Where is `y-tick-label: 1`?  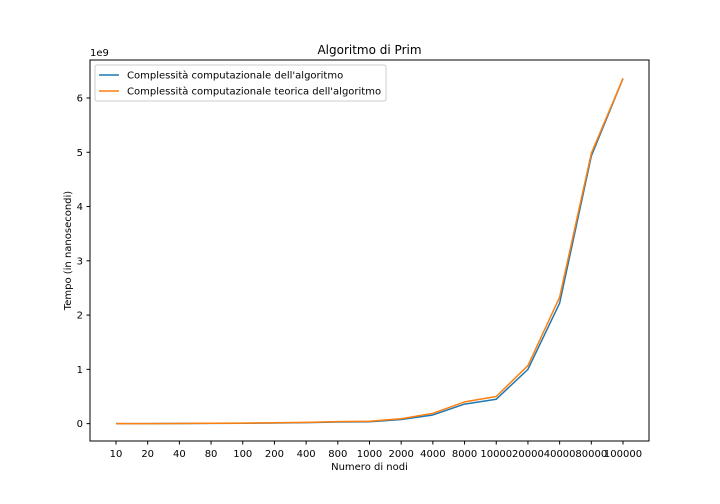 y-tick-label: 1 is located at coordinates (80, 370).